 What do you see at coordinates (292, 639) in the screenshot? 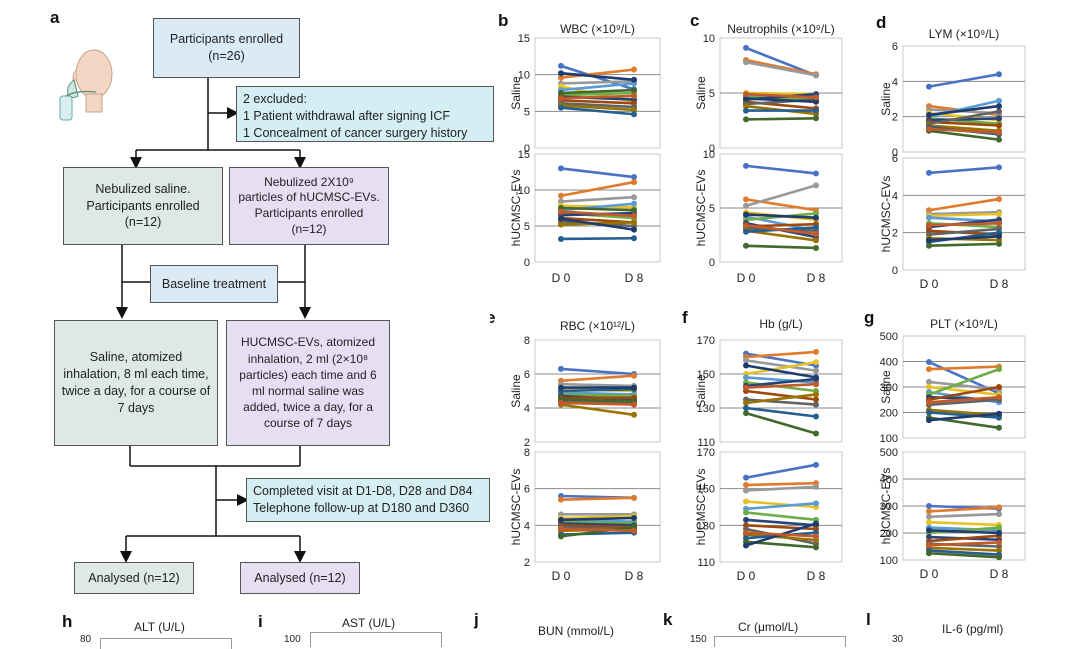
I see `panel-i-tick: 100` at bounding box center [292, 639].